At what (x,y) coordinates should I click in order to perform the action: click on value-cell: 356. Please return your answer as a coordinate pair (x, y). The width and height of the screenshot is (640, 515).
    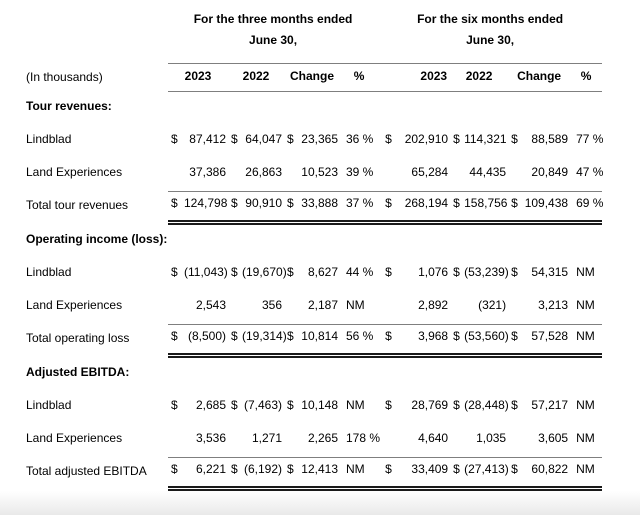
    Looking at the image, I should click on (271, 304).